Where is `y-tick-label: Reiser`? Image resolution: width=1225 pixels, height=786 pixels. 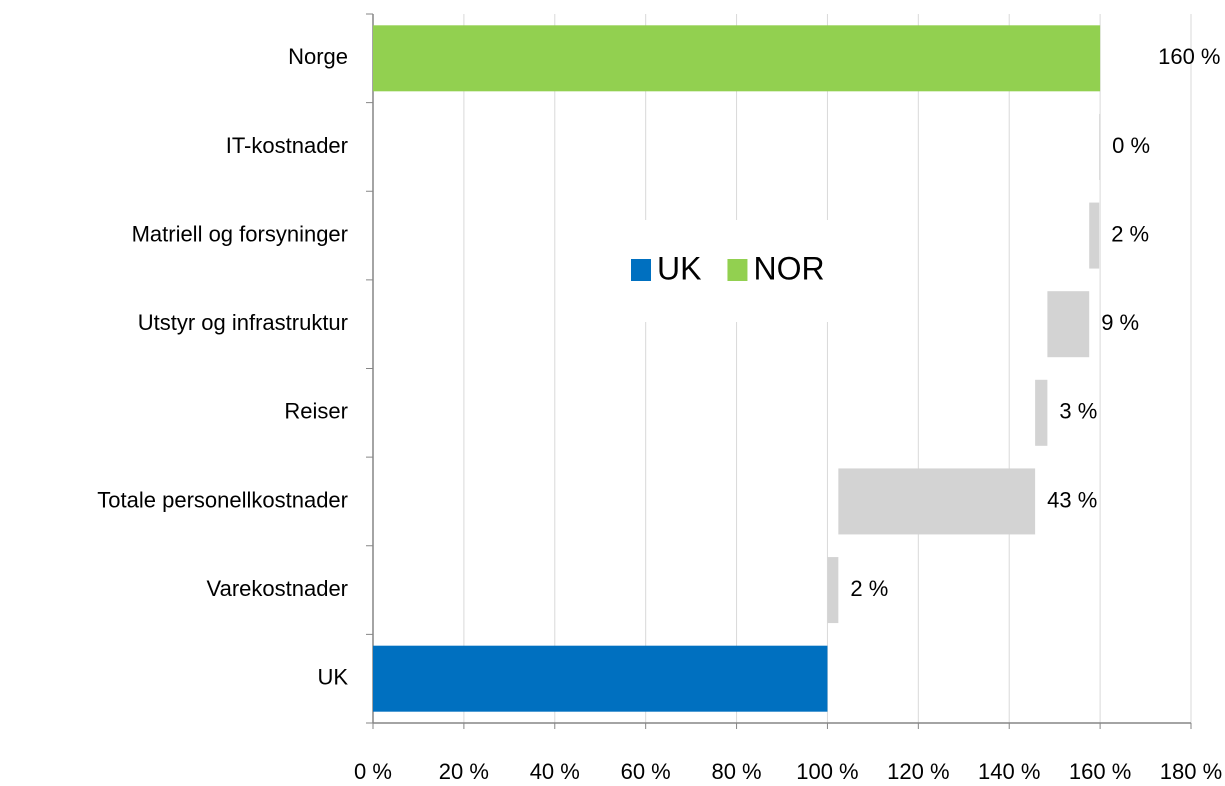 y-tick-label: Reiser is located at coordinates (316, 411).